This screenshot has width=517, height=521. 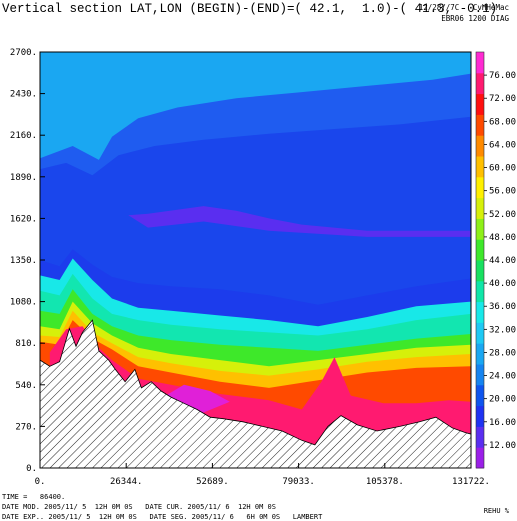 I want to click on unit-label: REHU %, so click(x=496, y=511).